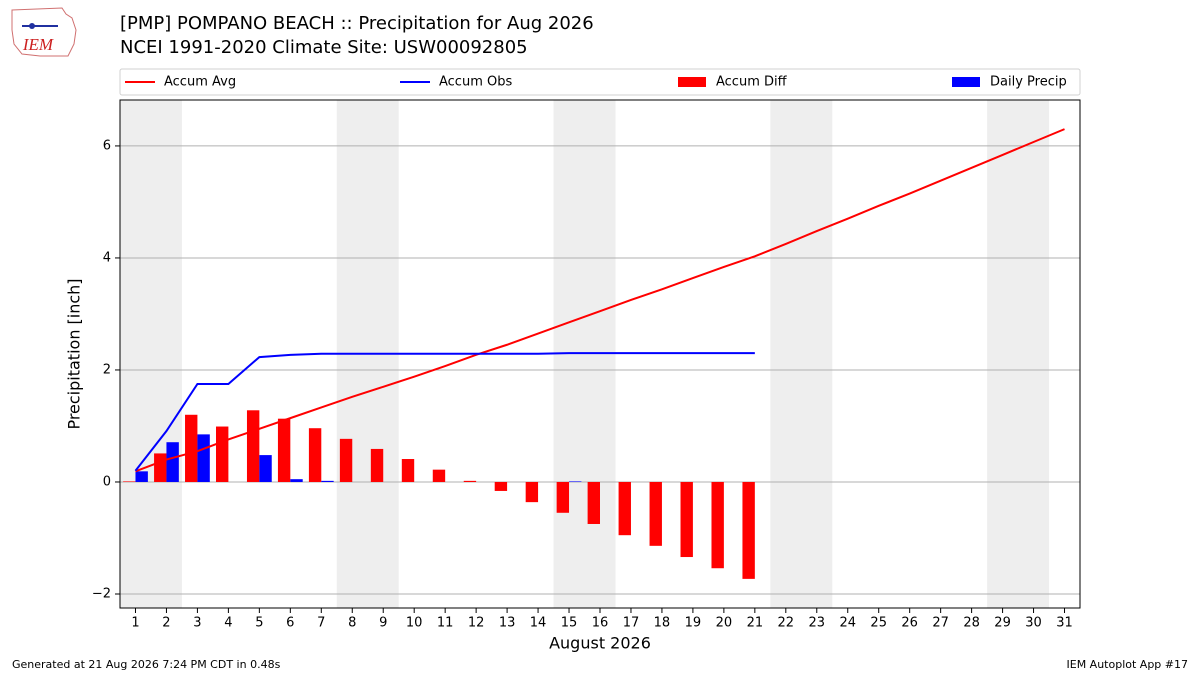  I want to click on chart-subtitle: NCEI 1991-2020 Climate Site: USW00092805, so click(324, 47).